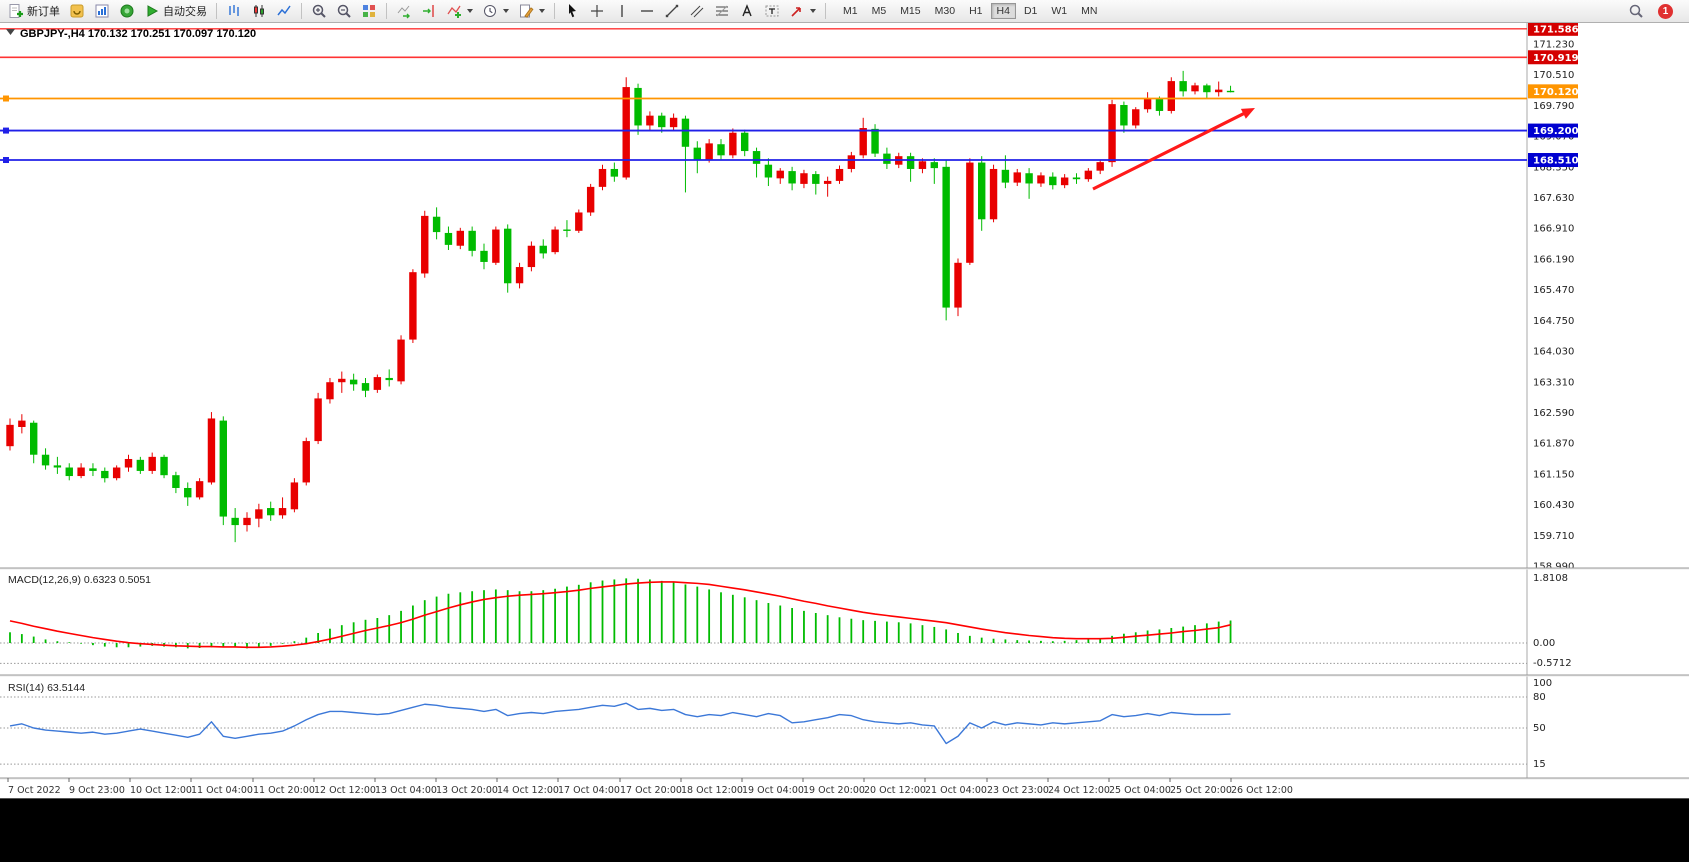 This screenshot has width=1689, height=862. What do you see at coordinates (429, 11) in the screenshot?
I see `chart-shift-button` at bounding box center [429, 11].